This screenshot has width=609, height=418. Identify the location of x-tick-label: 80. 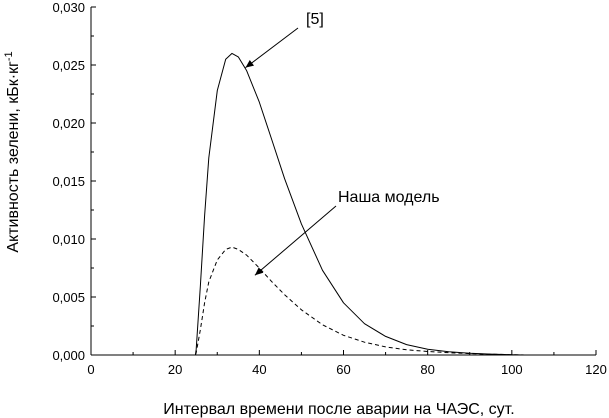
(427, 369).